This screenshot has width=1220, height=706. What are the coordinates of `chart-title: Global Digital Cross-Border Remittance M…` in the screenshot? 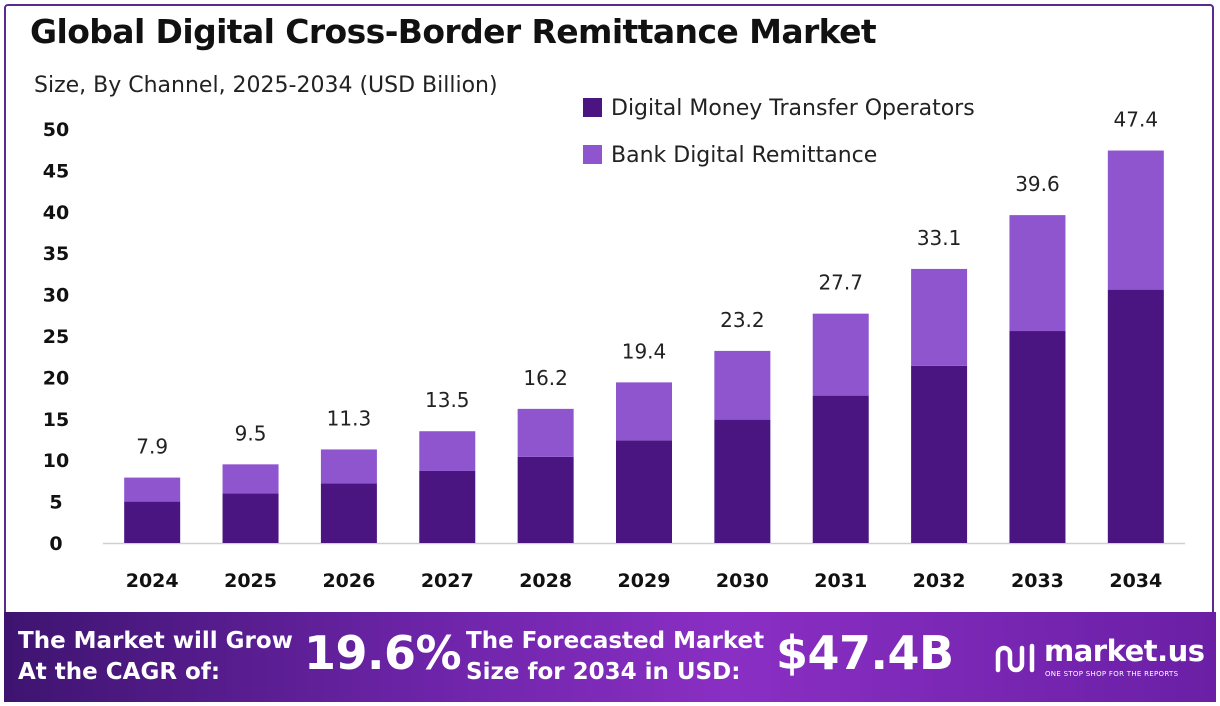 It's located at (453, 31).